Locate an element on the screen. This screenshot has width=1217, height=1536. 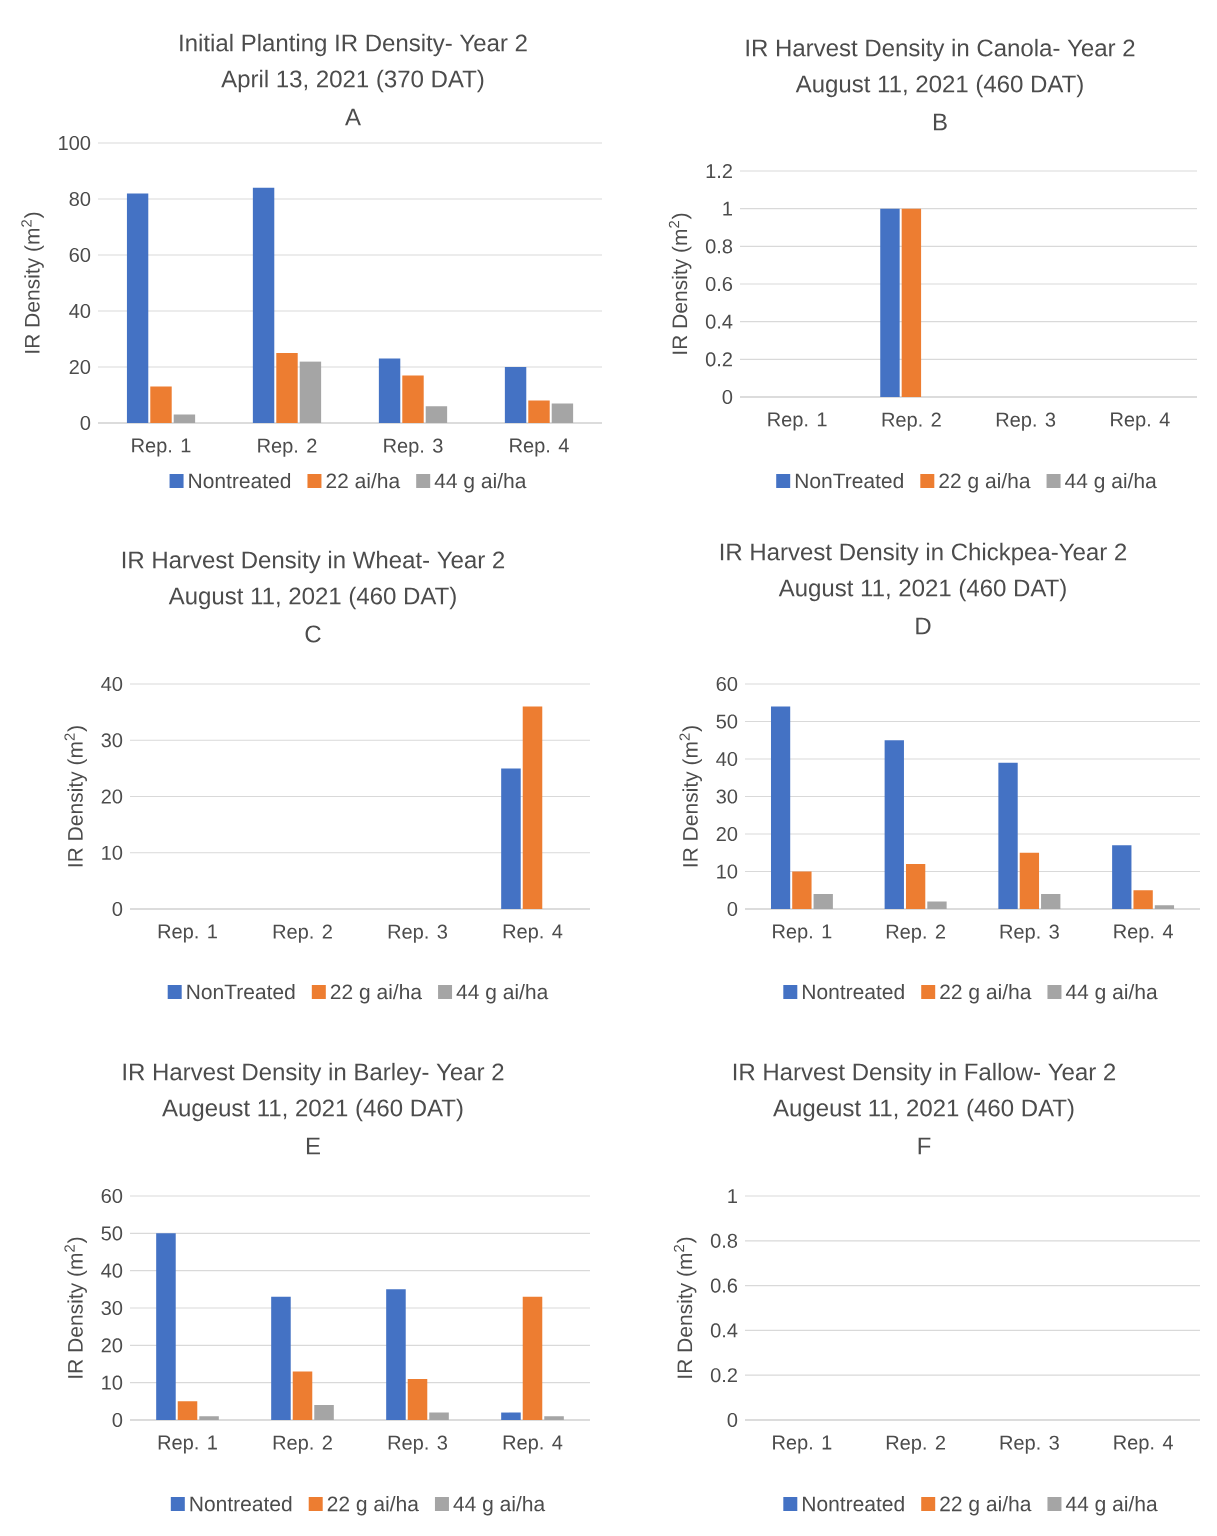
y-tick-label: 1 is located at coordinates (732, 1196).